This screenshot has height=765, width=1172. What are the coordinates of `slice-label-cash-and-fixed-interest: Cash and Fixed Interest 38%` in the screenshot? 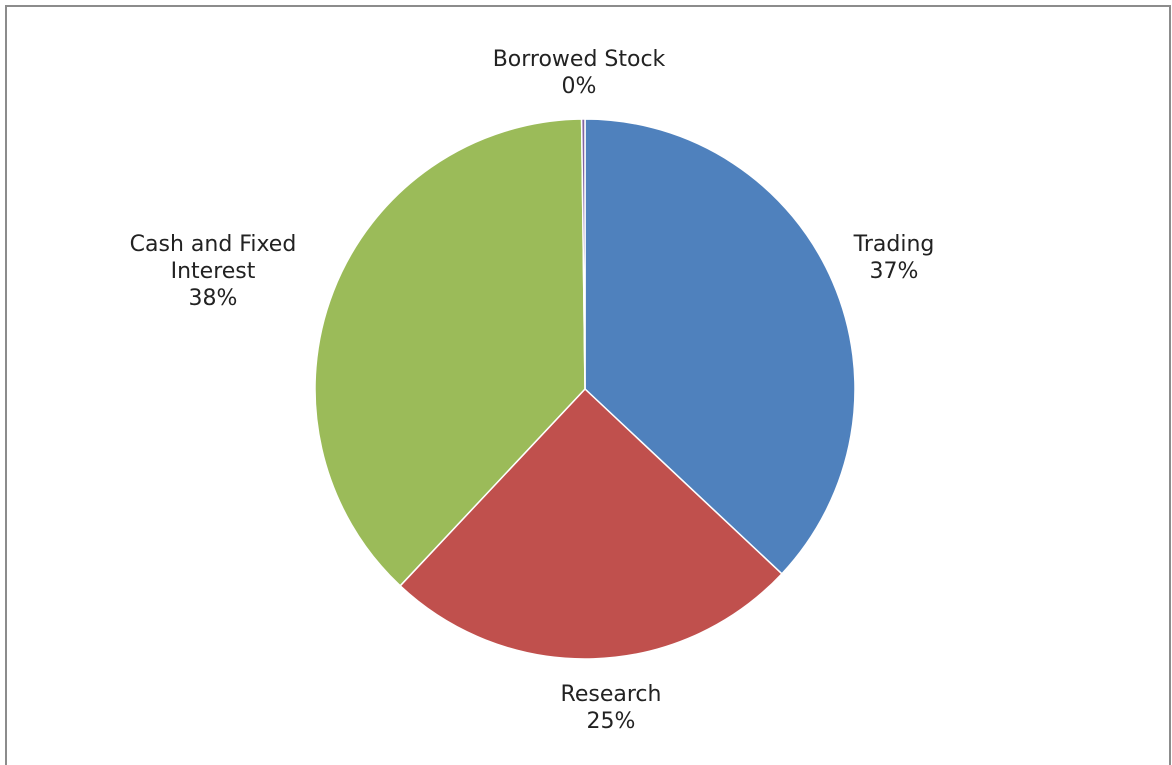 It's located at (213, 271).